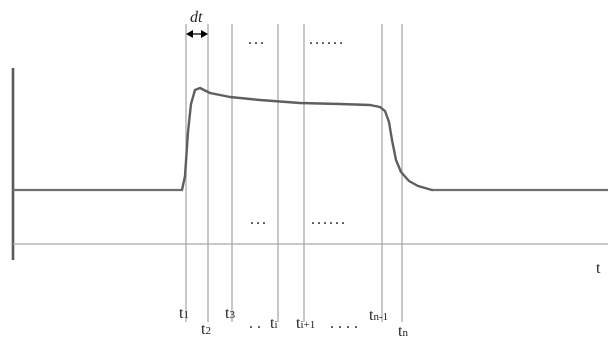 This screenshot has width=610, height=340. What do you see at coordinates (274, 323) in the screenshot?
I see `tick-label-ti: ti` at bounding box center [274, 323].